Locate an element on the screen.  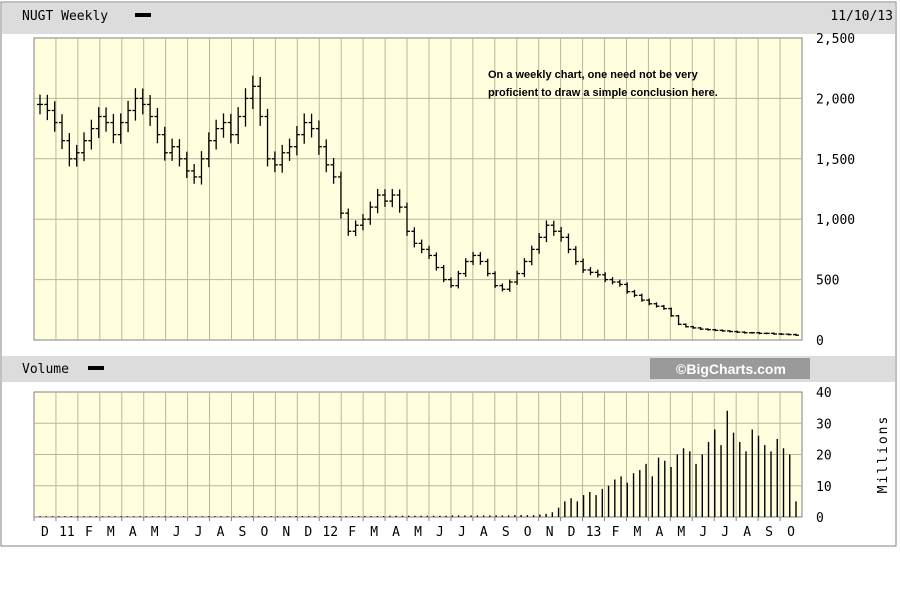
price-y-axis: 2,500 2,000 1,500 1,000 500 0 is located at coordinates (835, 190).